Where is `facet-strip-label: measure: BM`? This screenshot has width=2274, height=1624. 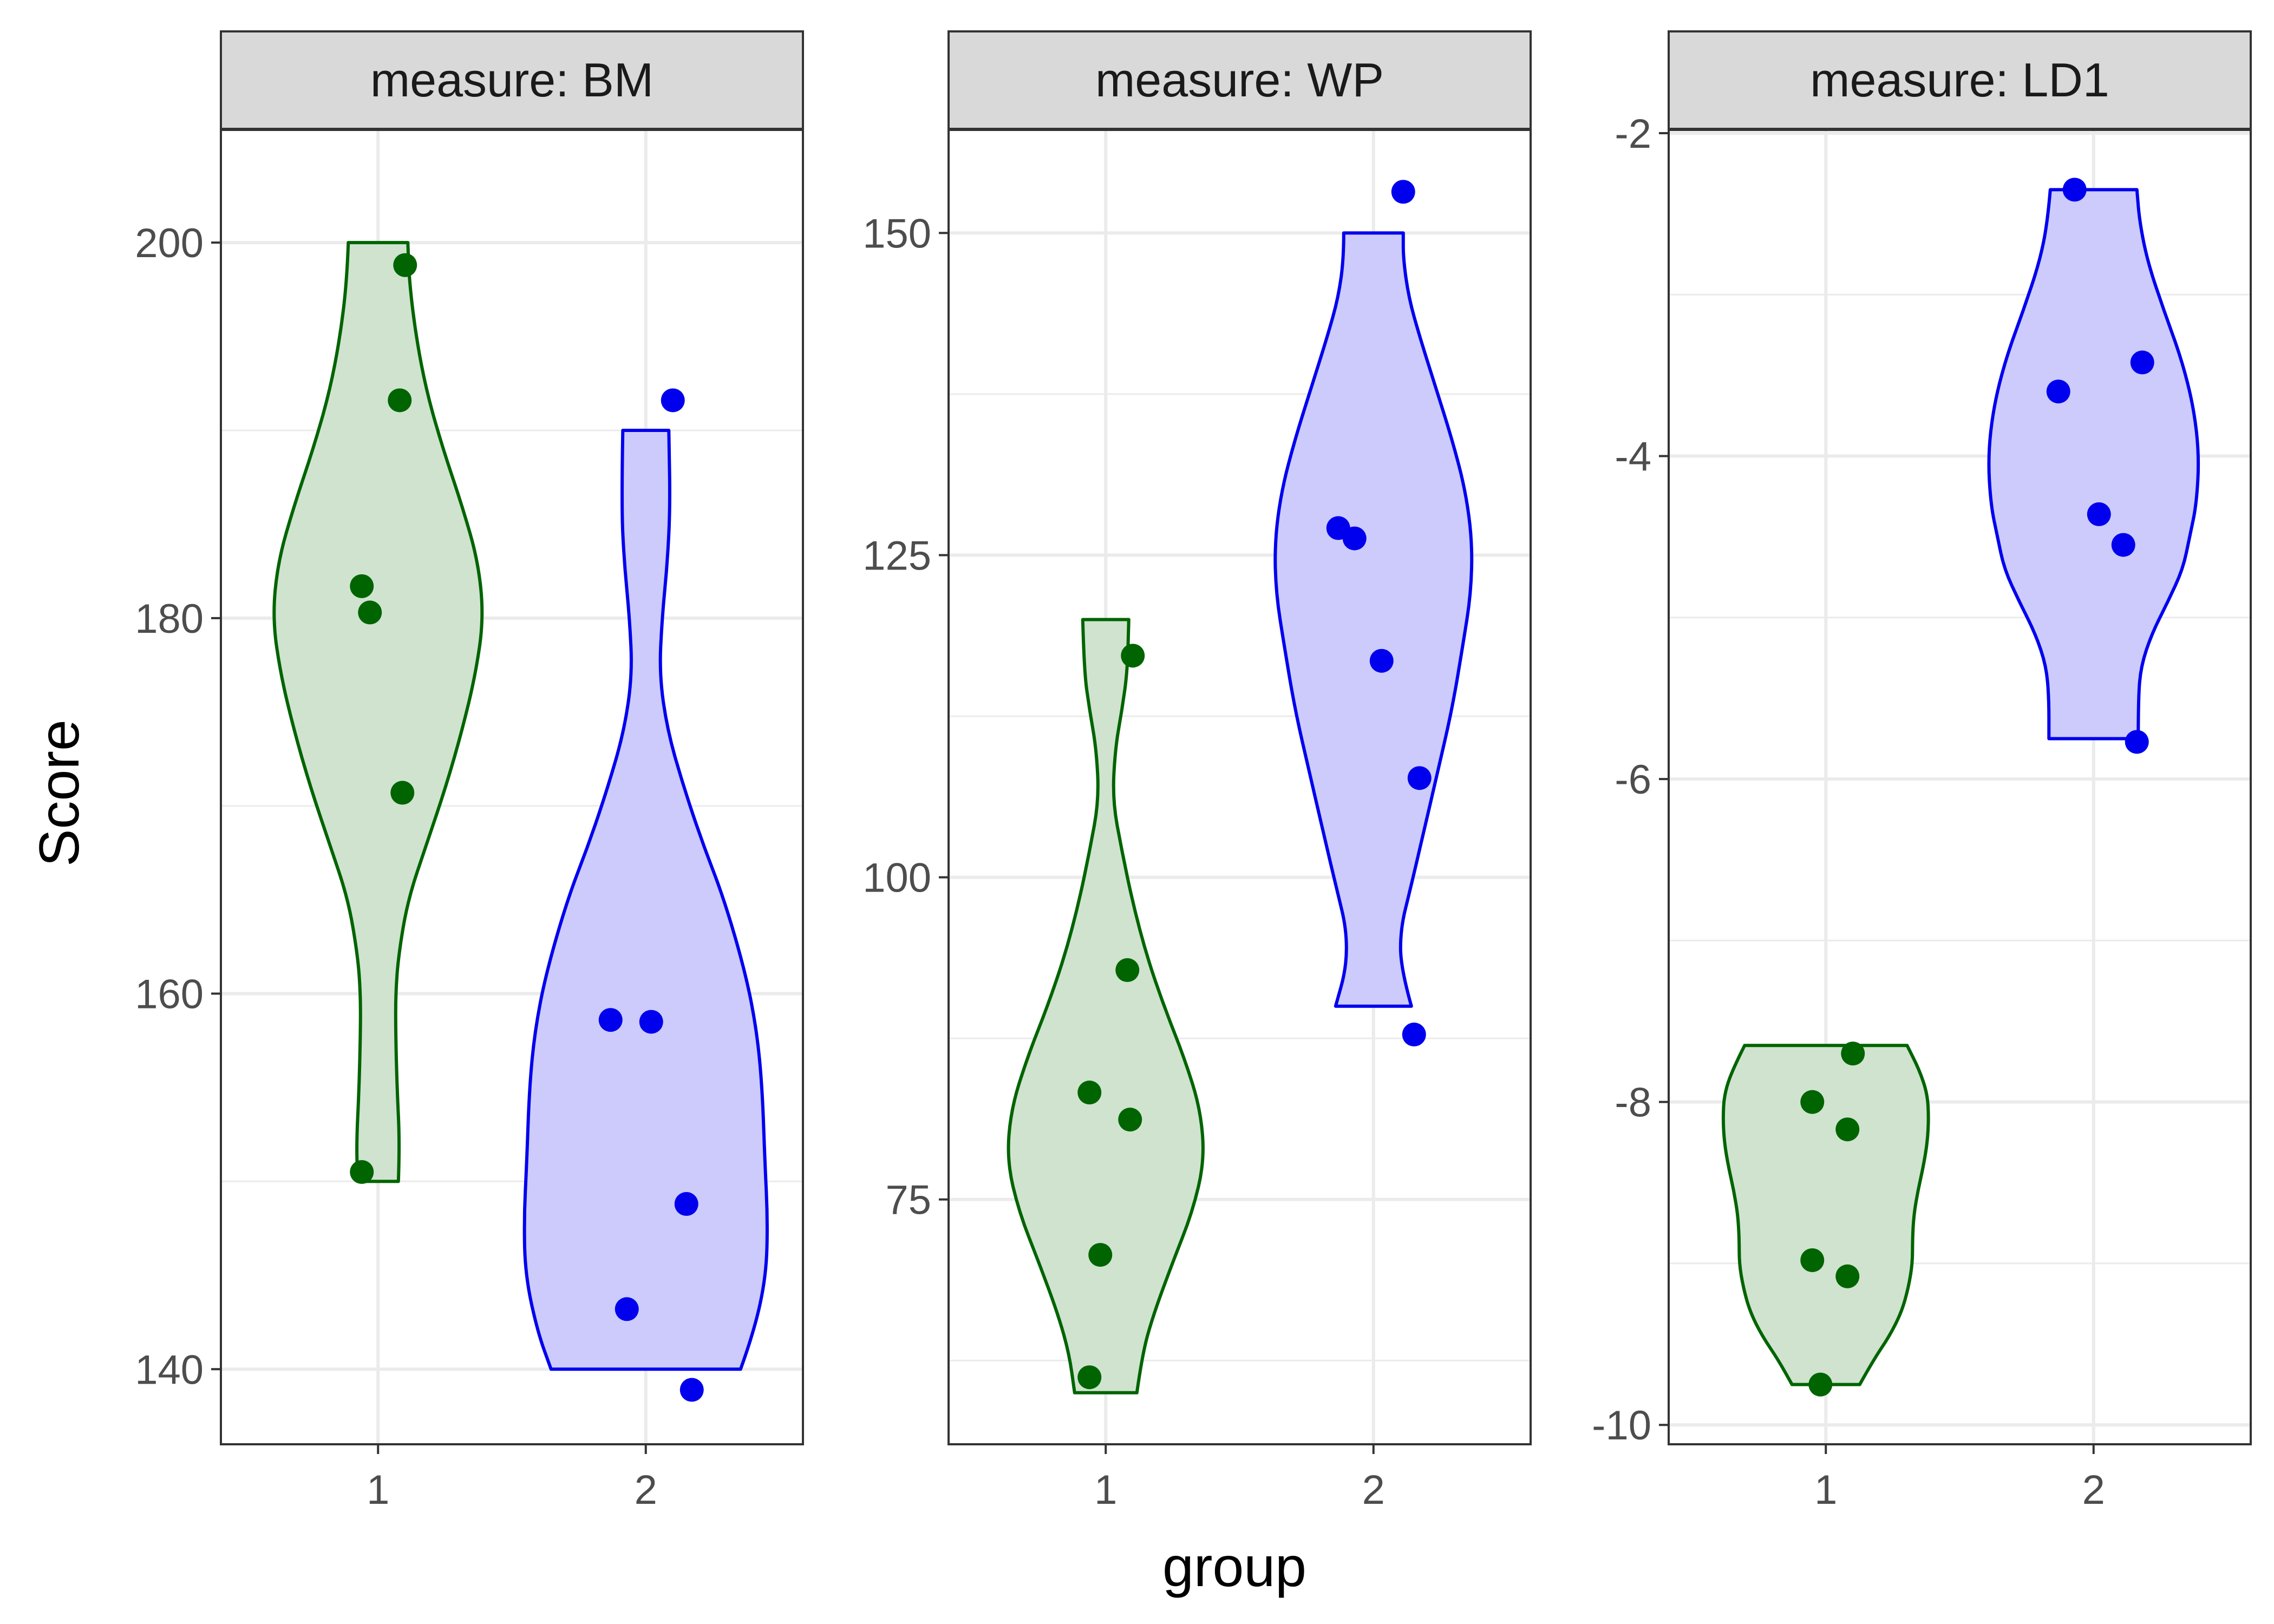
facet-strip-label: measure: BM is located at coordinates (512, 80).